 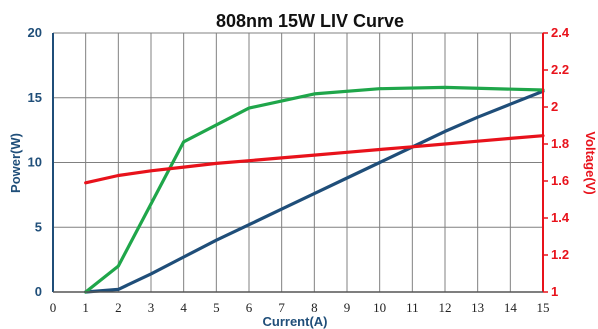 What do you see at coordinates (38, 226) in the screenshot?
I see `y-left-tick-label: 5` at bounding box center [38, 226].